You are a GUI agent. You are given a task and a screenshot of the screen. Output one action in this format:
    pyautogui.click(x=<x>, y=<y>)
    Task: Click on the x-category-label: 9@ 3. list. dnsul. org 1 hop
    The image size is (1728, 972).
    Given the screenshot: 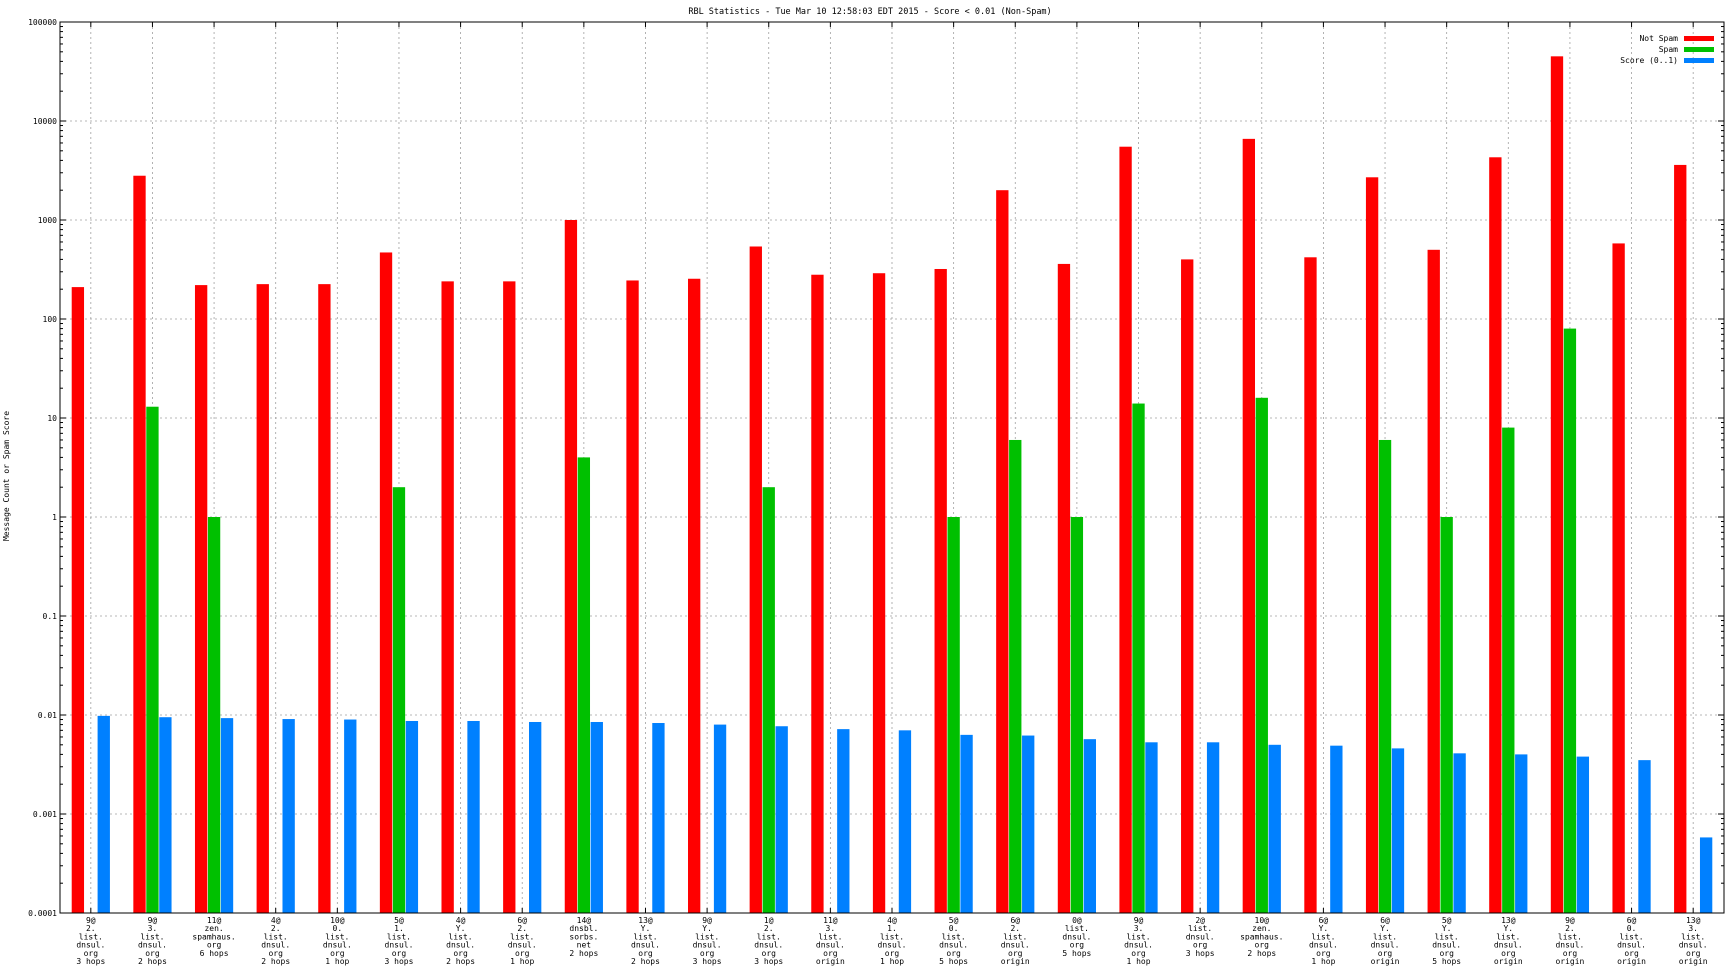 What is the action you would take?
    pyautogui.click(x=1138, y=941)
    